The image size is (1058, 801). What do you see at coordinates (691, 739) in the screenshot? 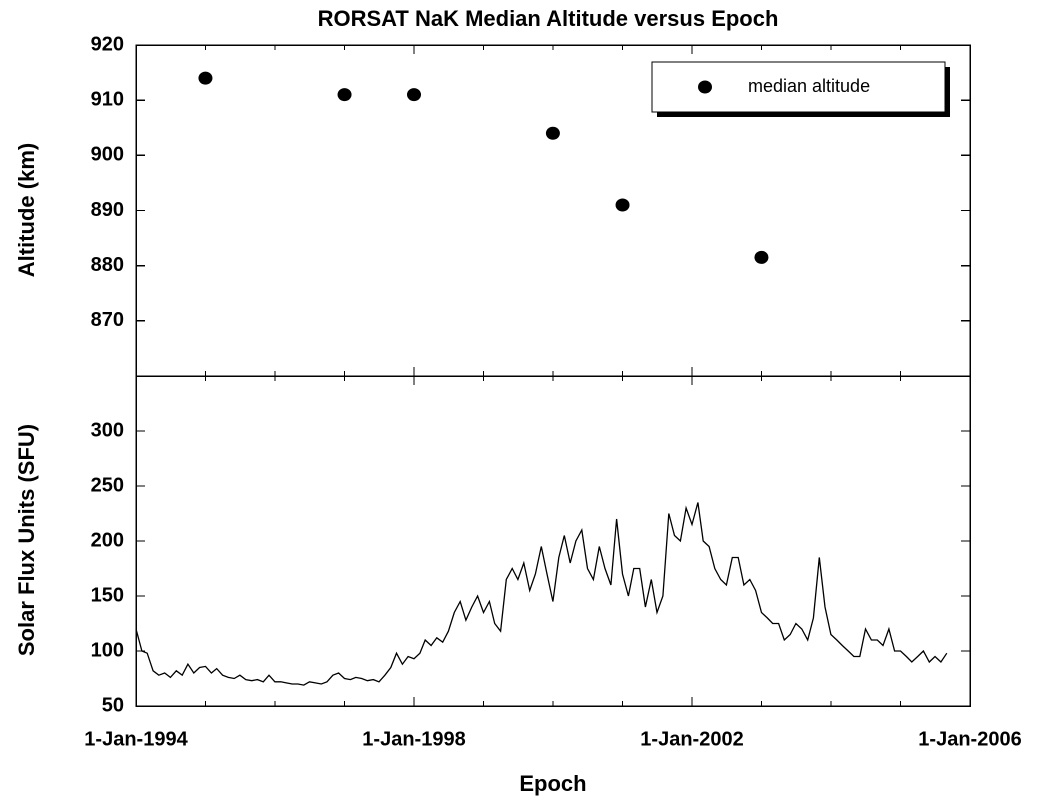
I see `x-tick-label: 1-Jan-2002` at bounding box center [691, 739].